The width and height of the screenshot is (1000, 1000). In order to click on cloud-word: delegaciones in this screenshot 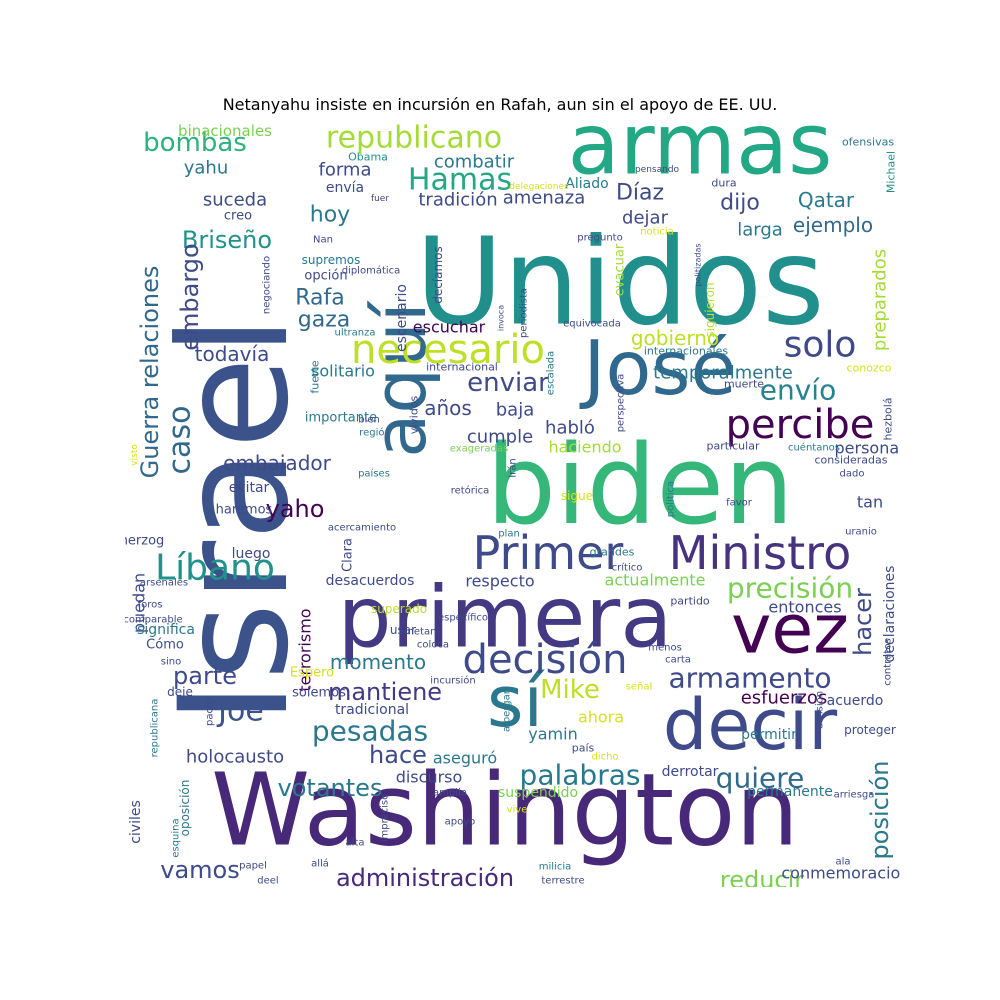, I will do `click(539, 187)`.